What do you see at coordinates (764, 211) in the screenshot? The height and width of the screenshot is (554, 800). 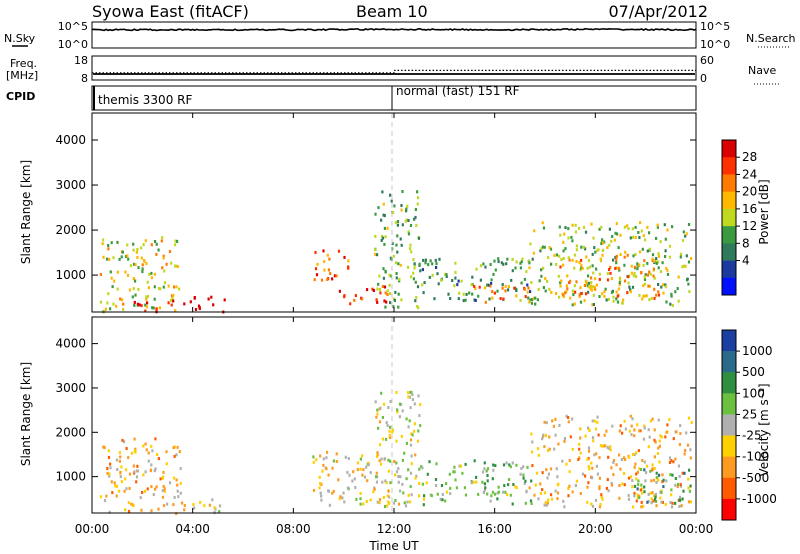 I see `power-colorbar-label: Power [dB]` at bounding box center [764, 211].